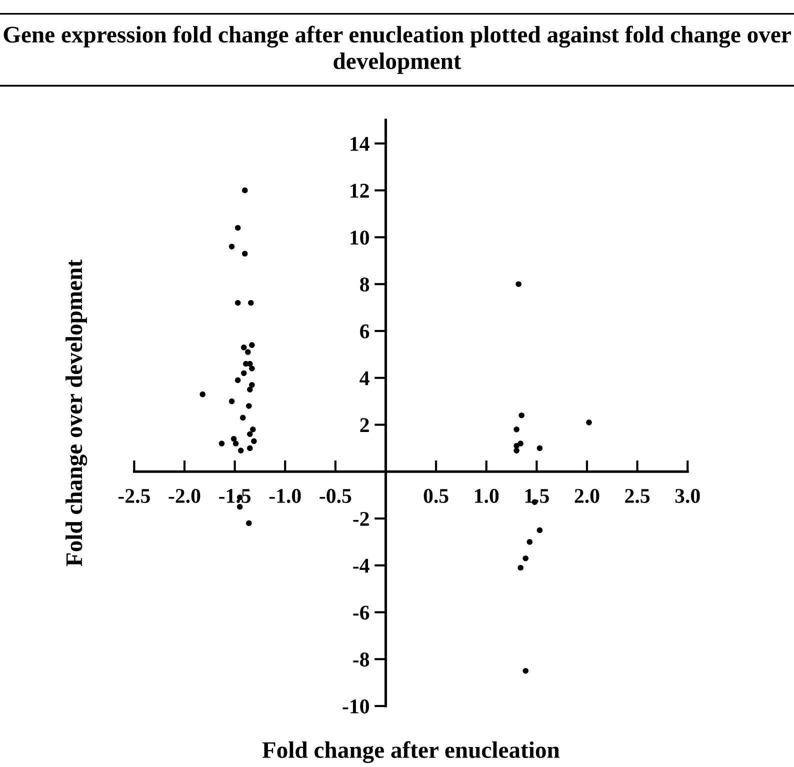 This screenshot has height=767, width=794. Describe the element at coordinates (365, 284) in the screenshot. I see `y-tick-label: 8` at that location.